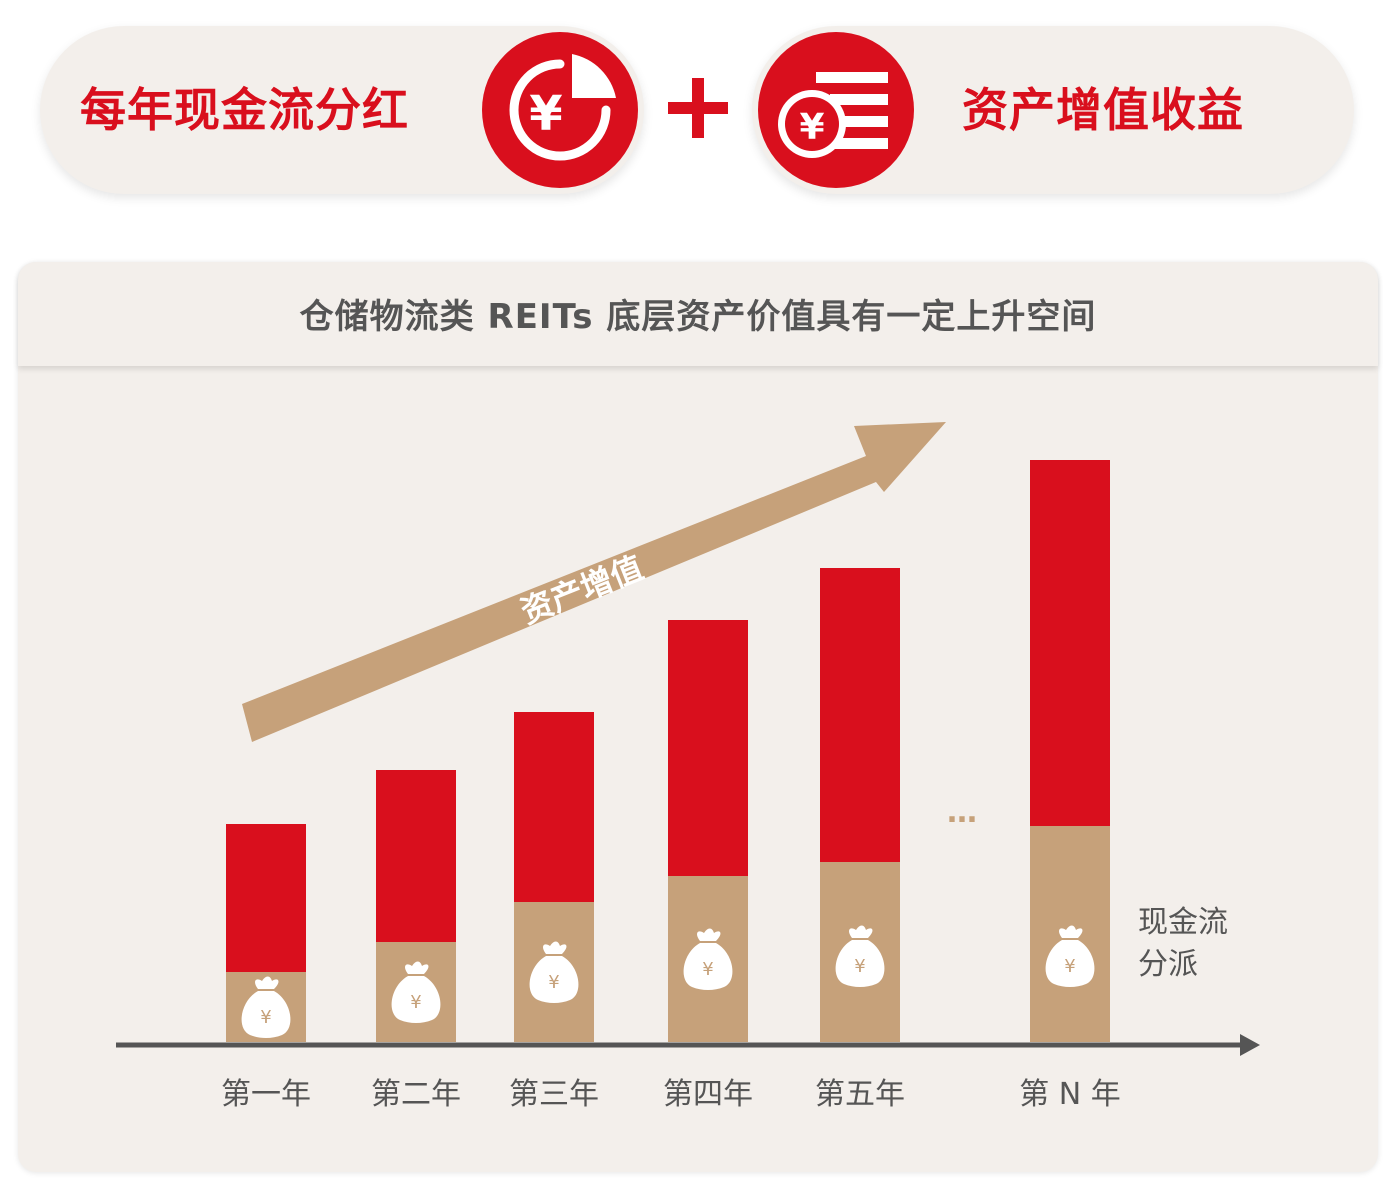 Image resolution: width=1396 pixels, height=1186 pixels. I want to click on cash-flow-dividend-pill: 每年现金流分红 ¥, so click(342, 110).